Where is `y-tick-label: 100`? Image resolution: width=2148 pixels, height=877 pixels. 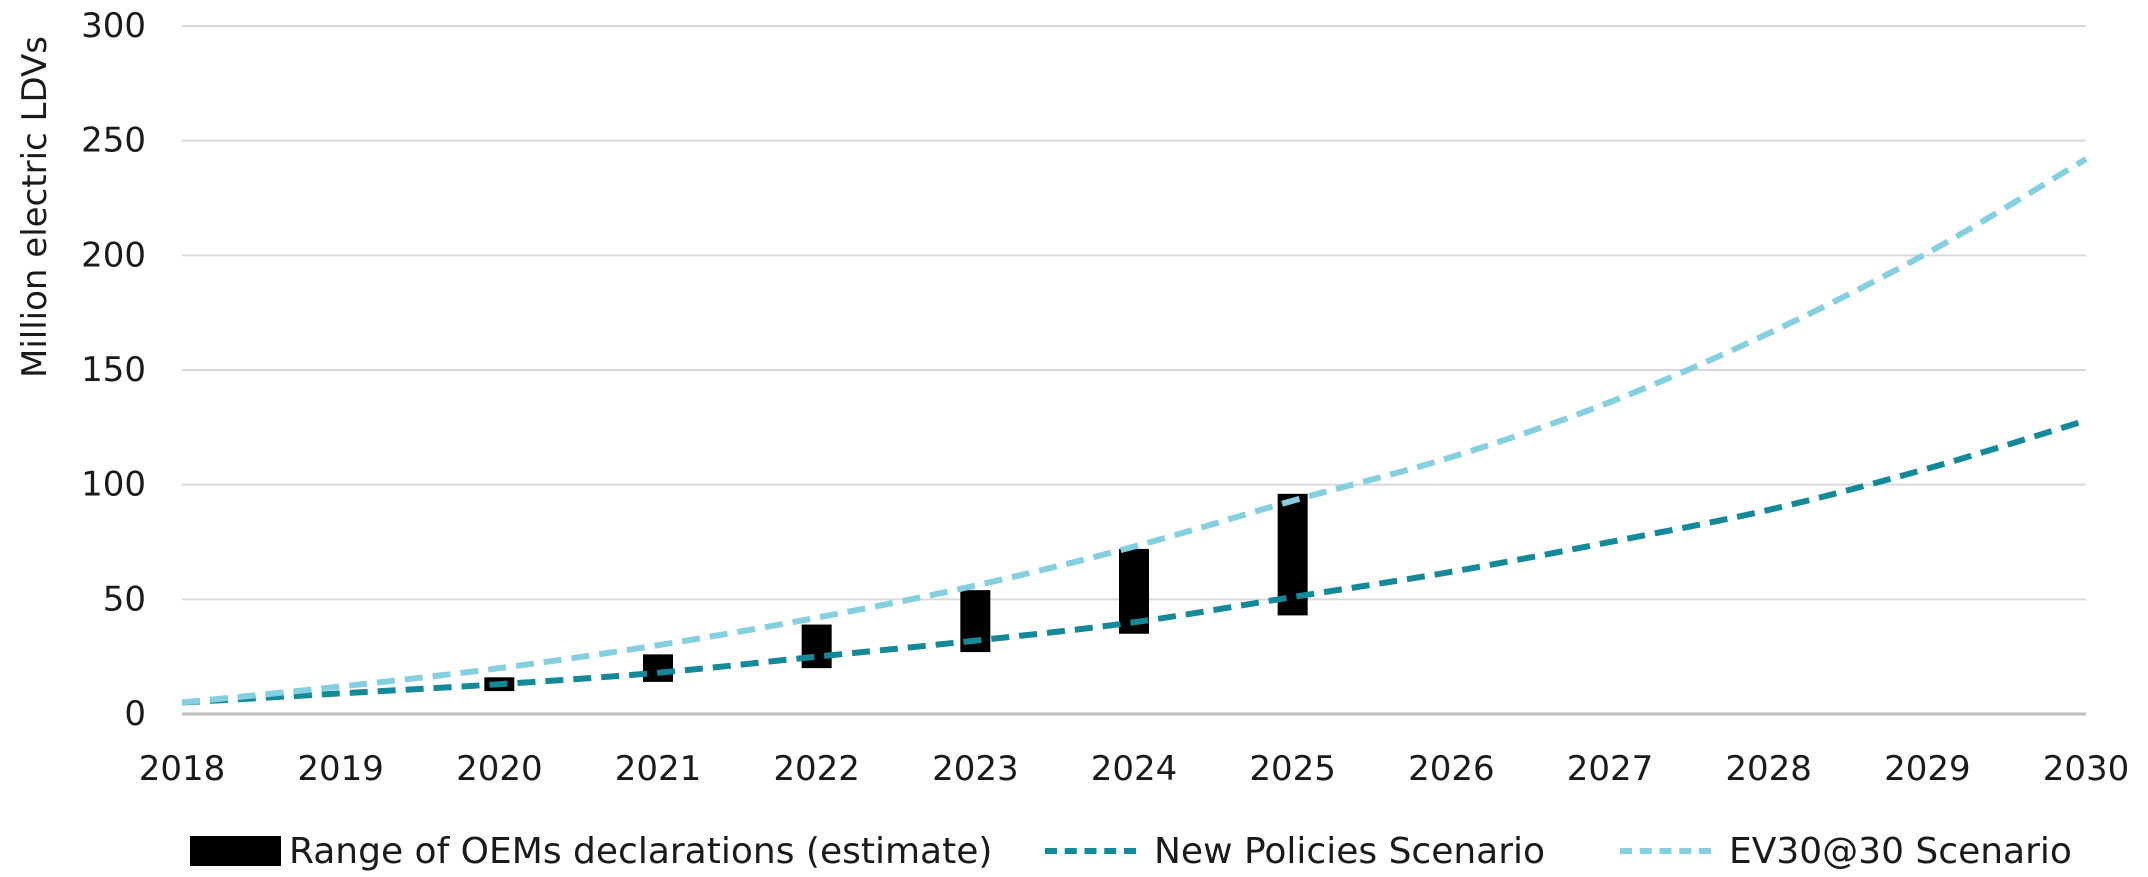
y-tick-label: 100 is located at coordinates (113, 485).